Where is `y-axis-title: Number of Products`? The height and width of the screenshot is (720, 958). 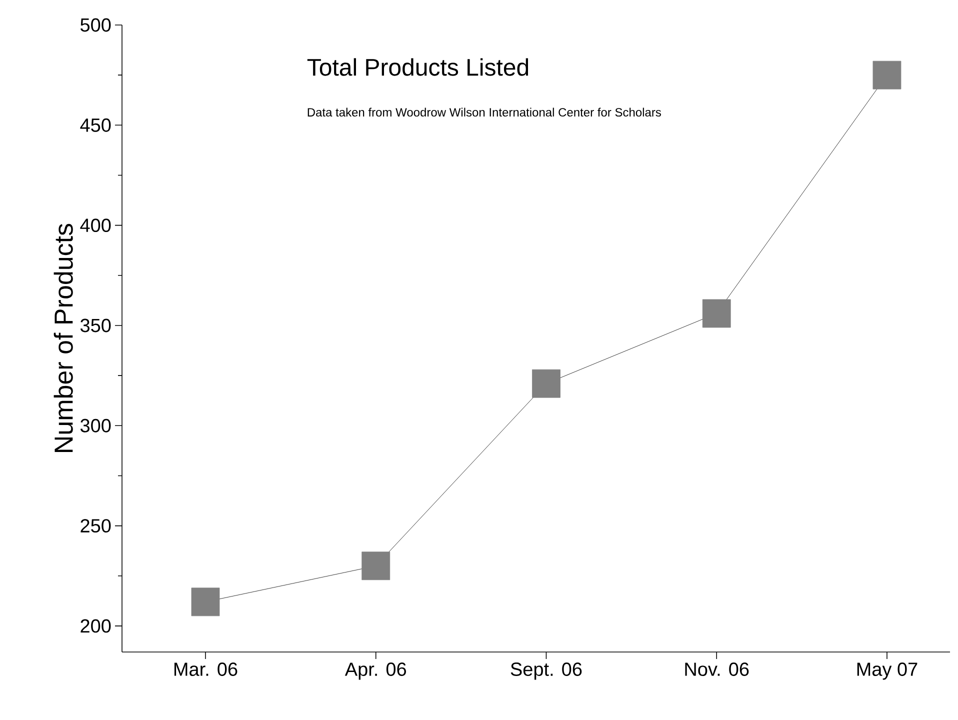
y-axis-title: Number of Products is located at coordinates (63, 338).